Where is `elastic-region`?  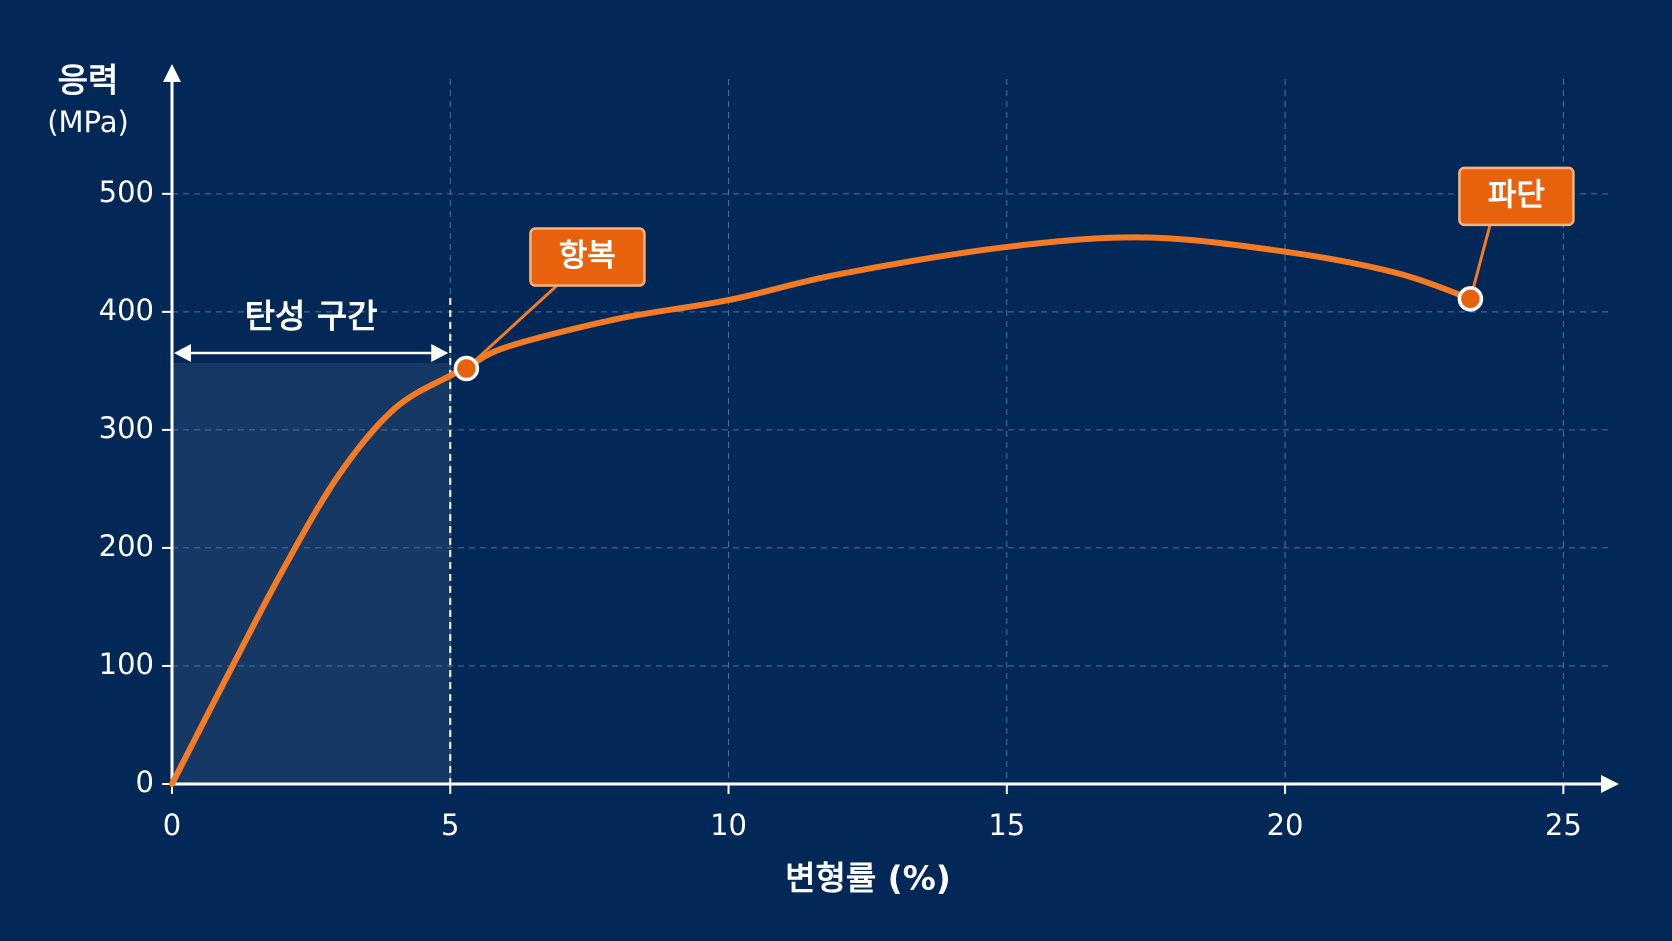 elastic-region is located at coordinates (311, 573).